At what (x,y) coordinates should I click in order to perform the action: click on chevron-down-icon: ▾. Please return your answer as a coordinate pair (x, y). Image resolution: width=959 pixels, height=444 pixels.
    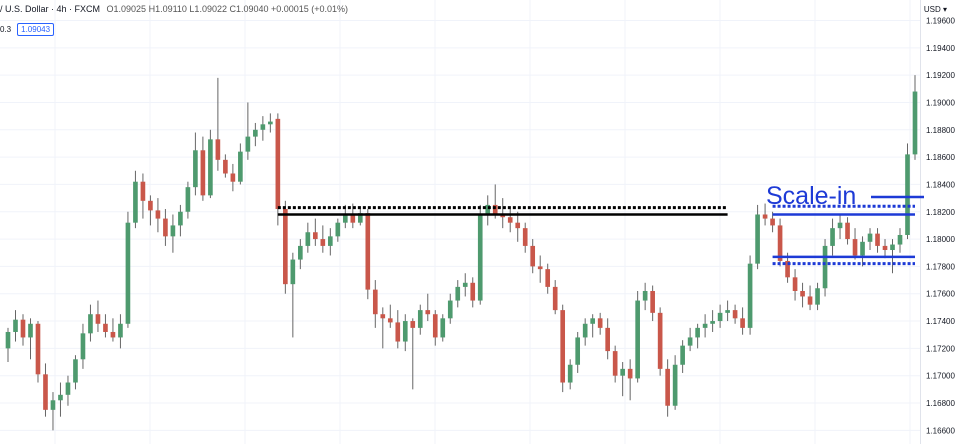
    Looking at the image, I should click on (944, 9).